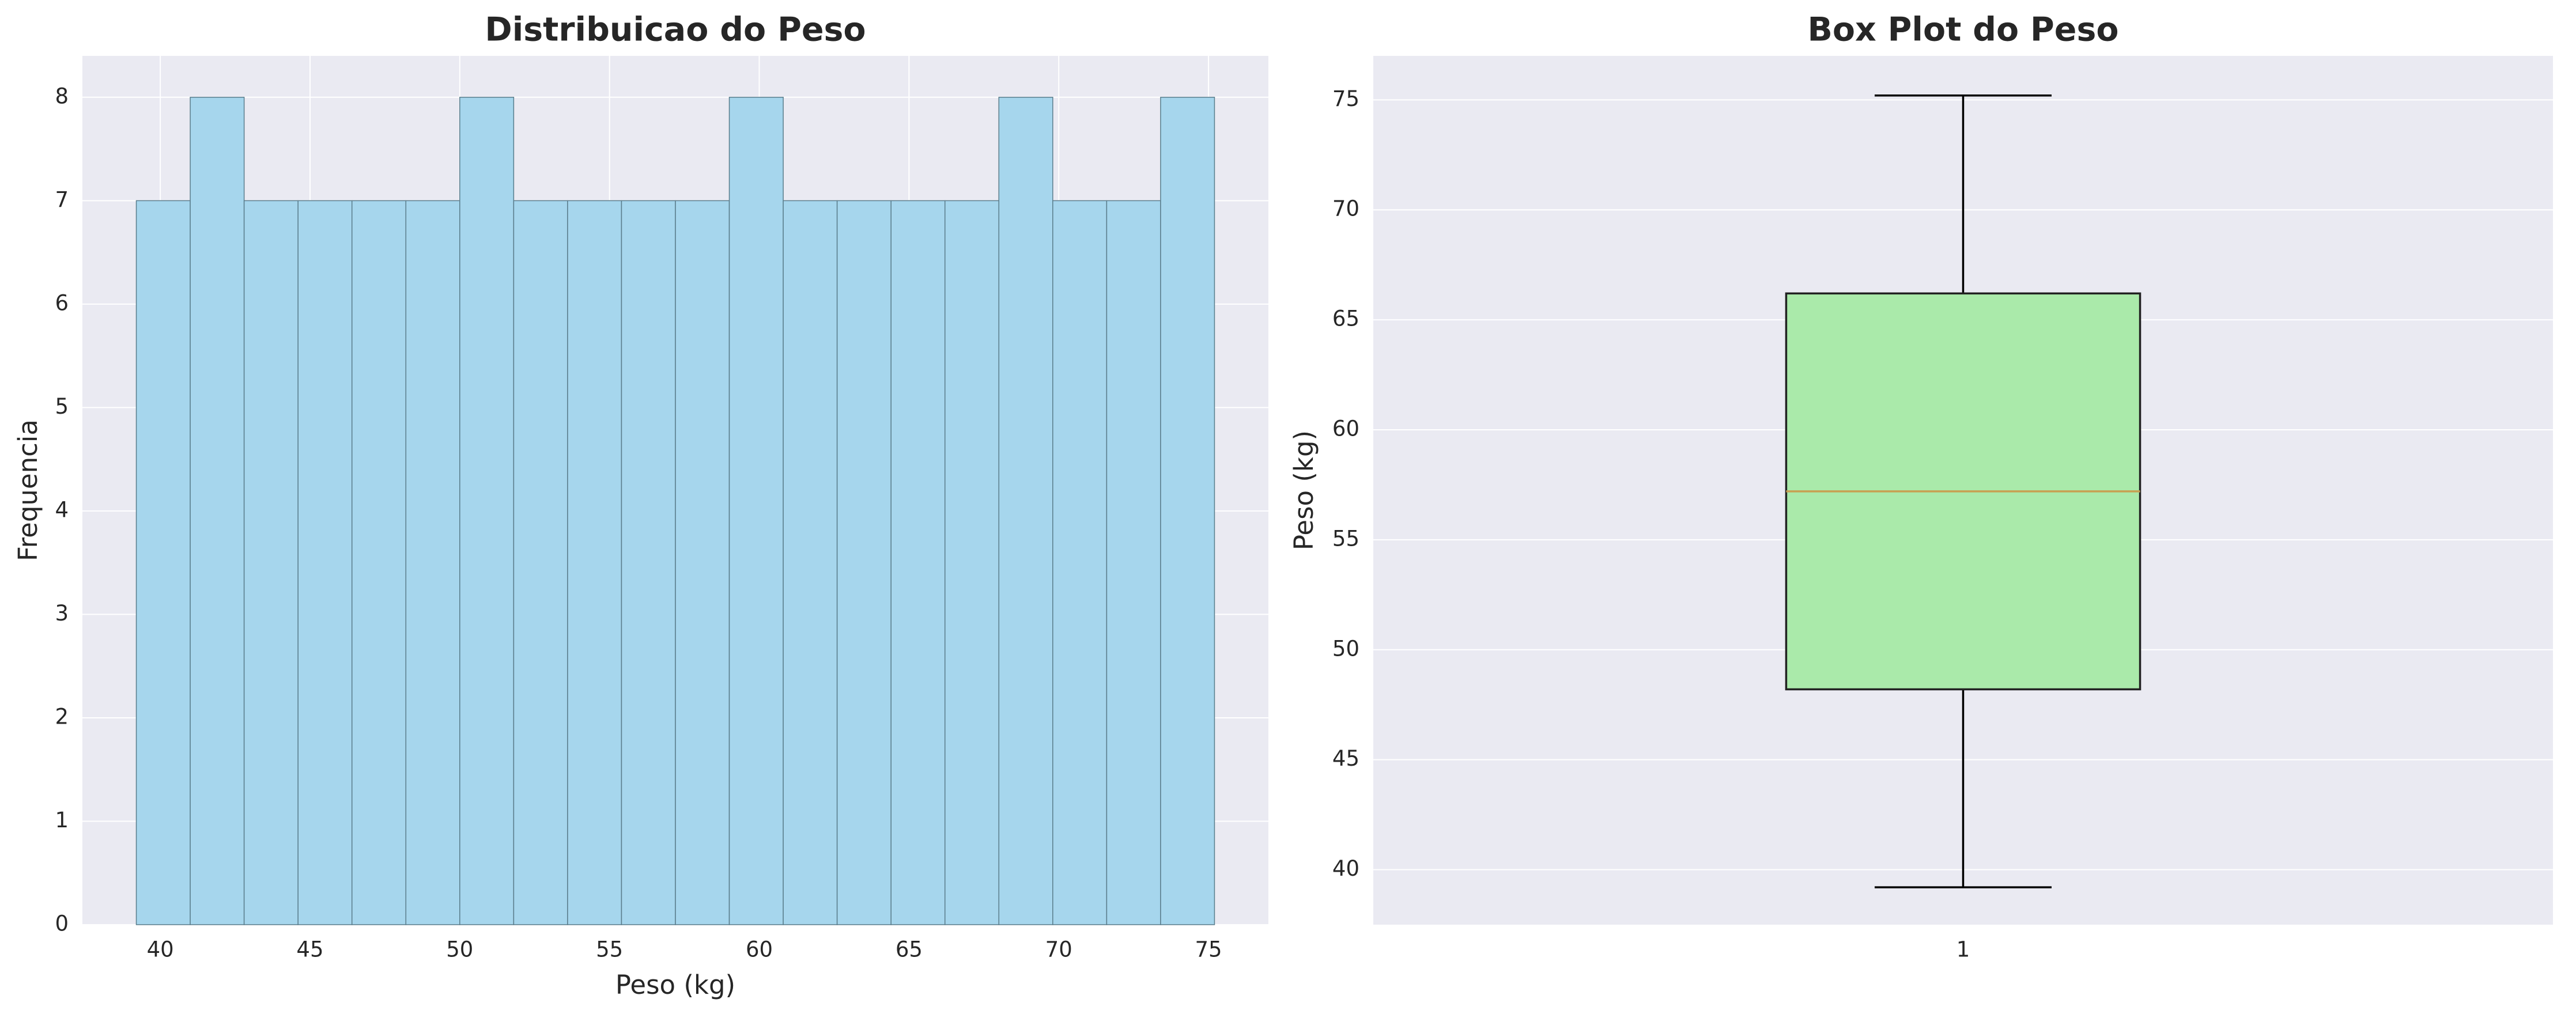 Image resolution: width=2576 pixels, height=1018 pixels. Describe the element at coordinates (1963, 949) in the screenshot. I see `x-tick-label: 1` at that location.